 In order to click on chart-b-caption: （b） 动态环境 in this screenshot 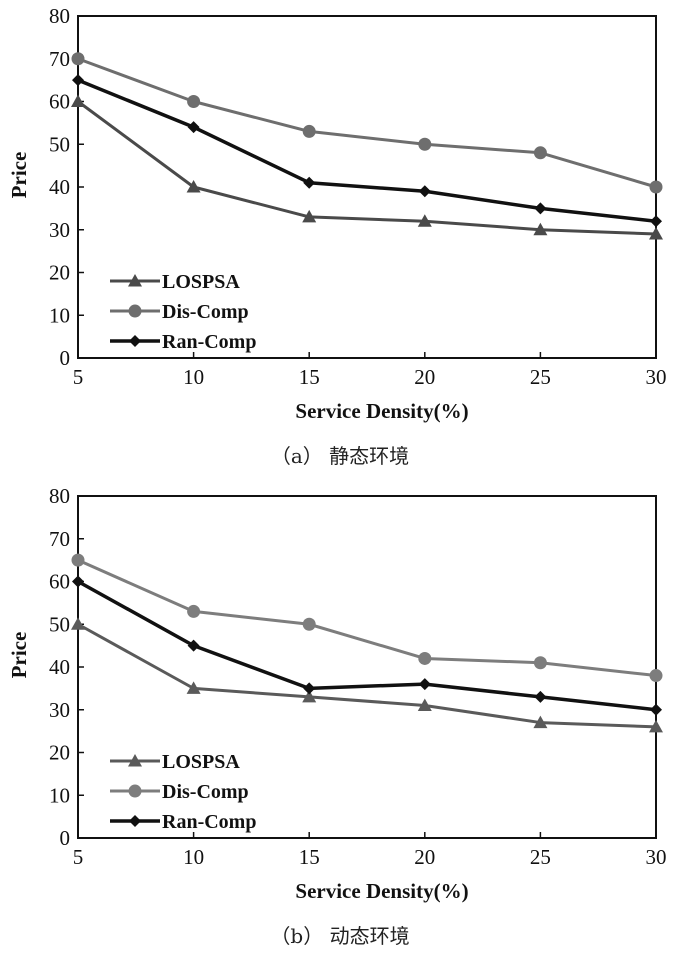, I will do `click(340, 936)`.